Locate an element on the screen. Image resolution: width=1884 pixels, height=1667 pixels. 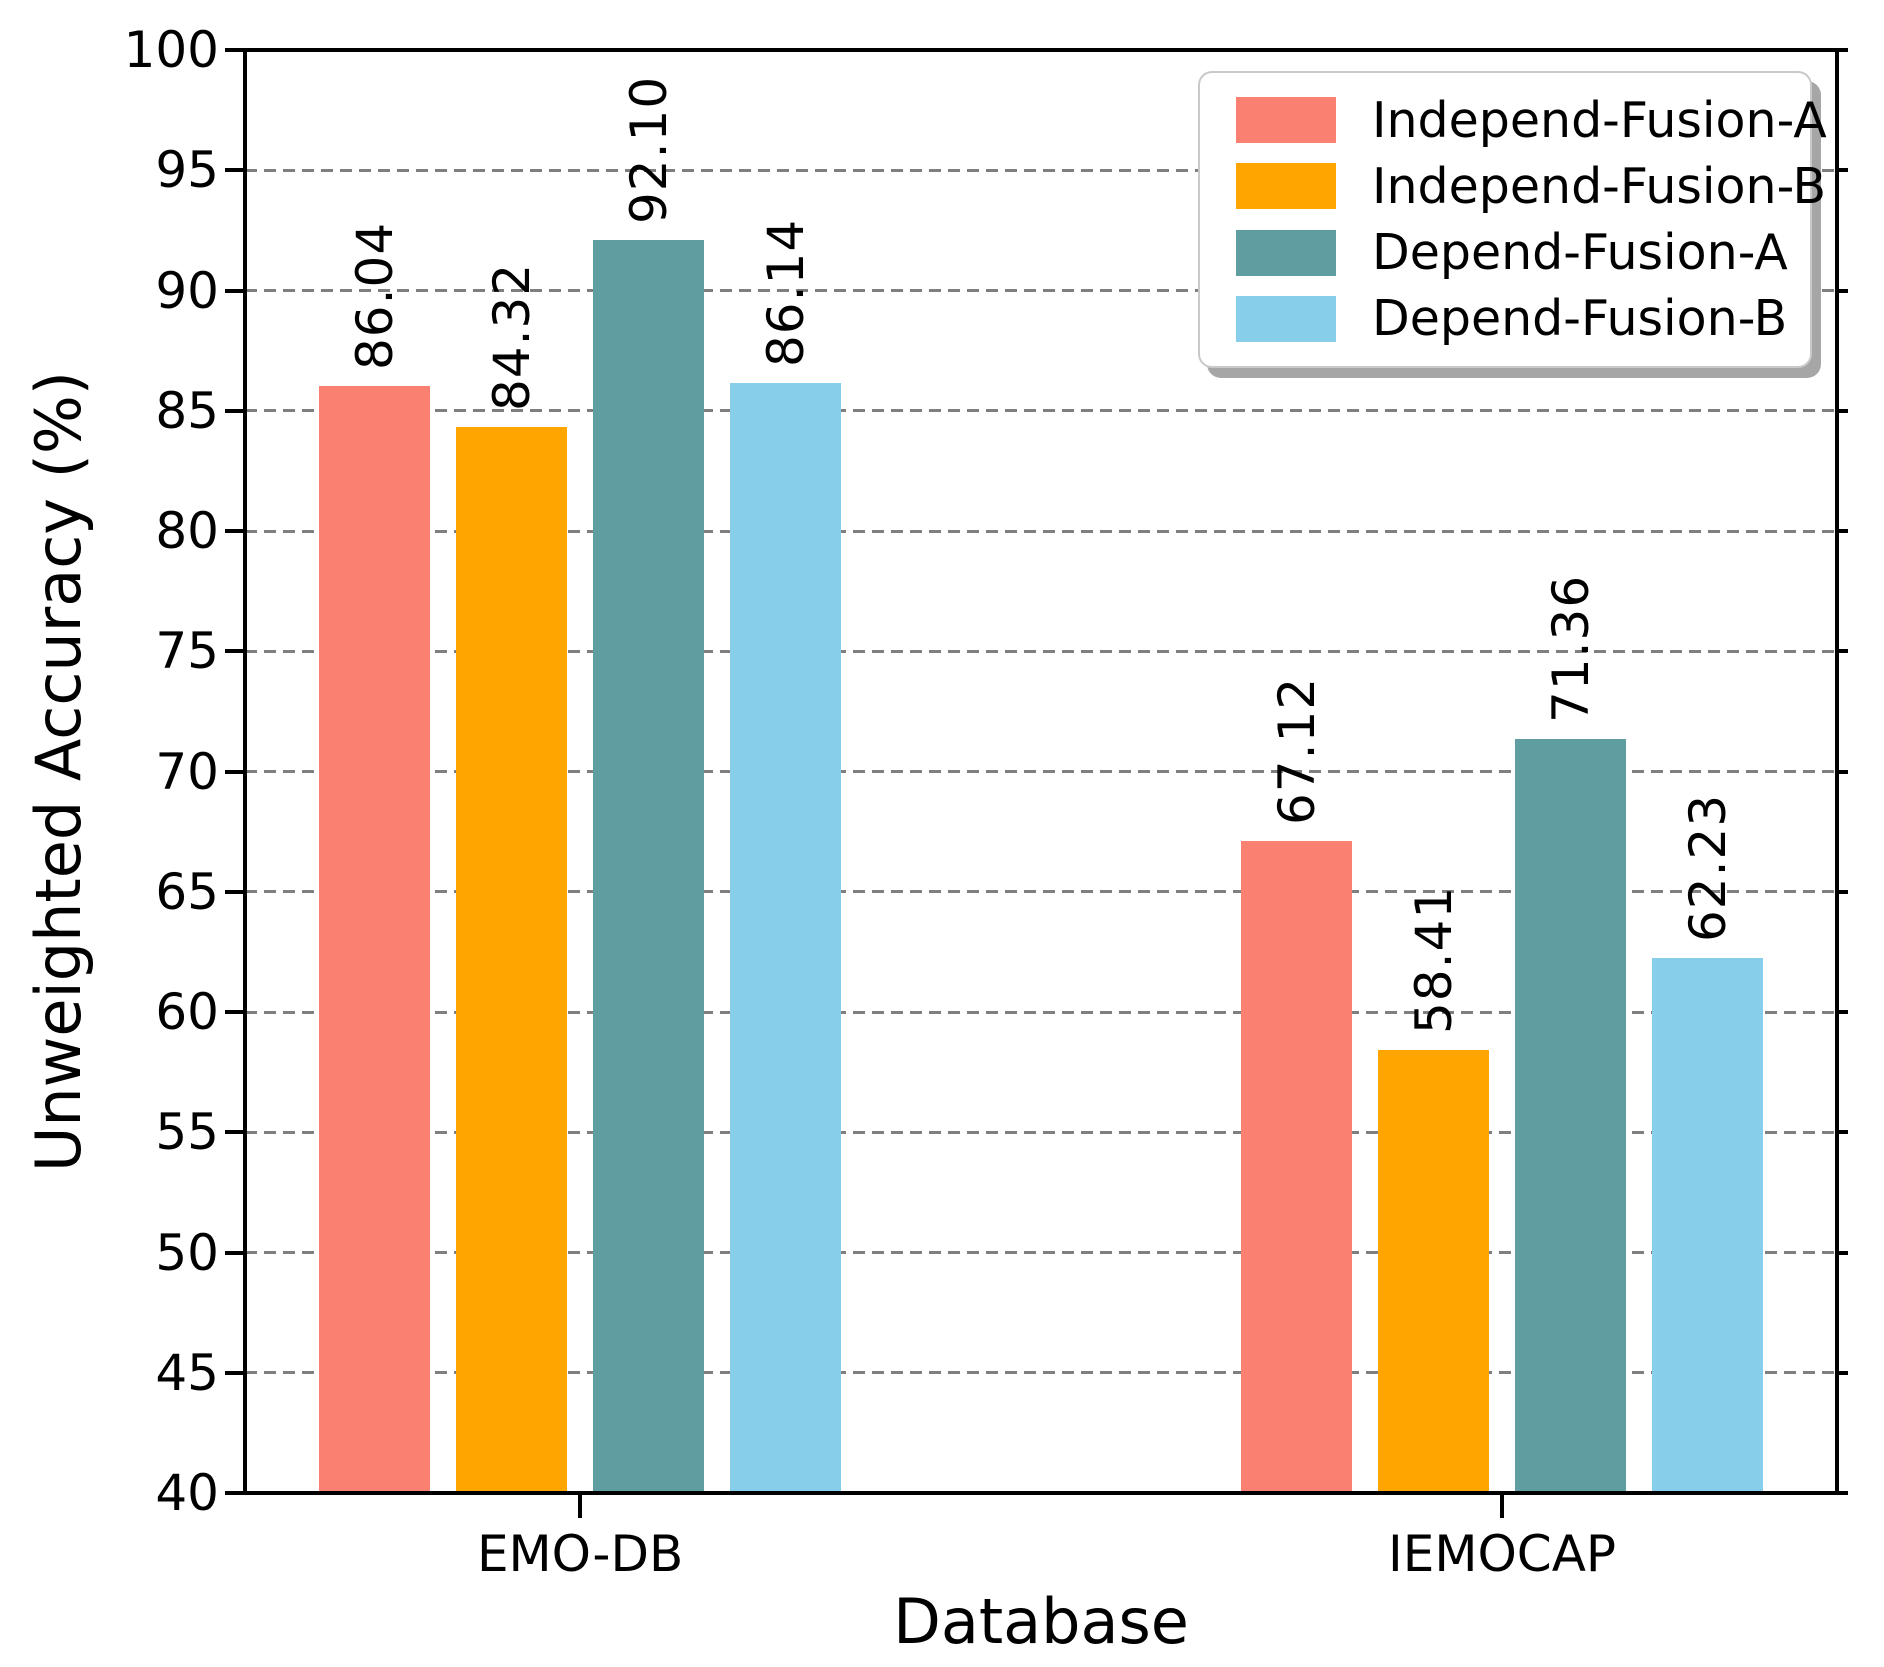
y-tick-label-65: 65 is located at coordinates (187, 891).